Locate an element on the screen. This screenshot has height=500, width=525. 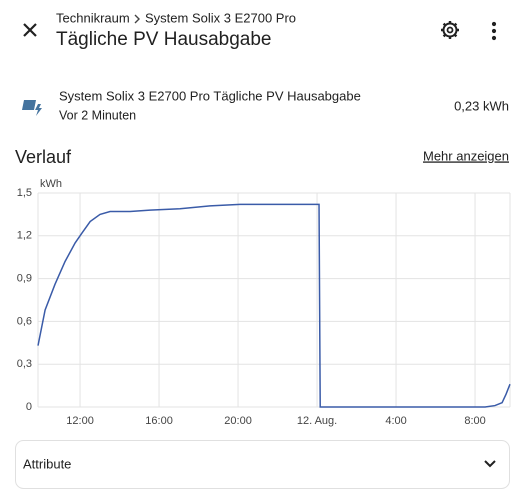
expand-icon is located at coordinates (490, 464).